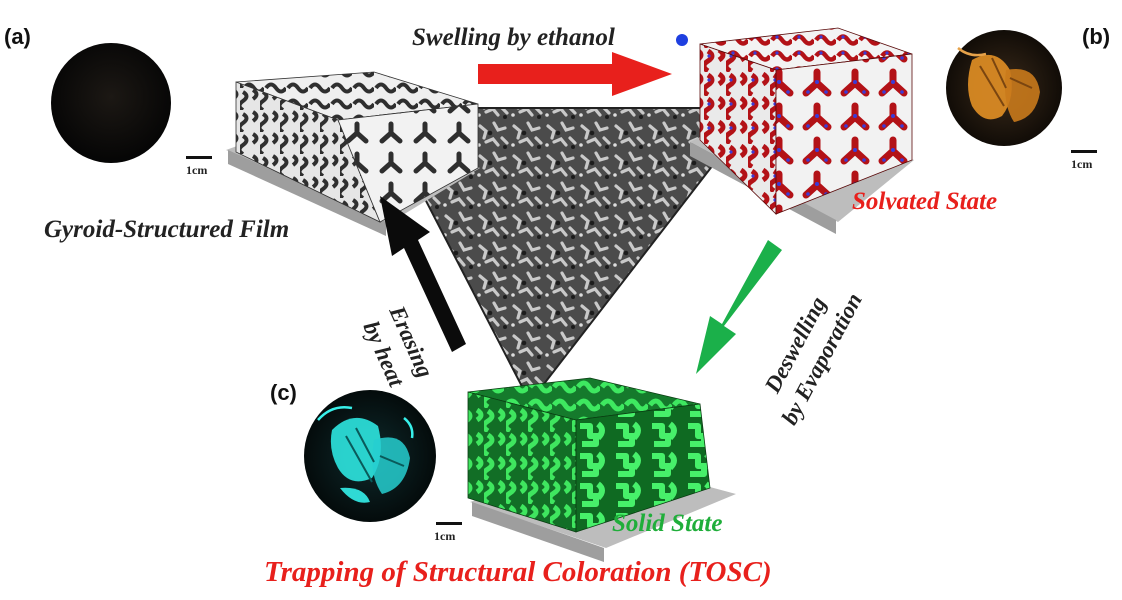 This screenshot has height=600, width=1122. Describe the element at coordinates (445, 536) in the screenshot. I see `scale-label-c: 1cm` at that location.